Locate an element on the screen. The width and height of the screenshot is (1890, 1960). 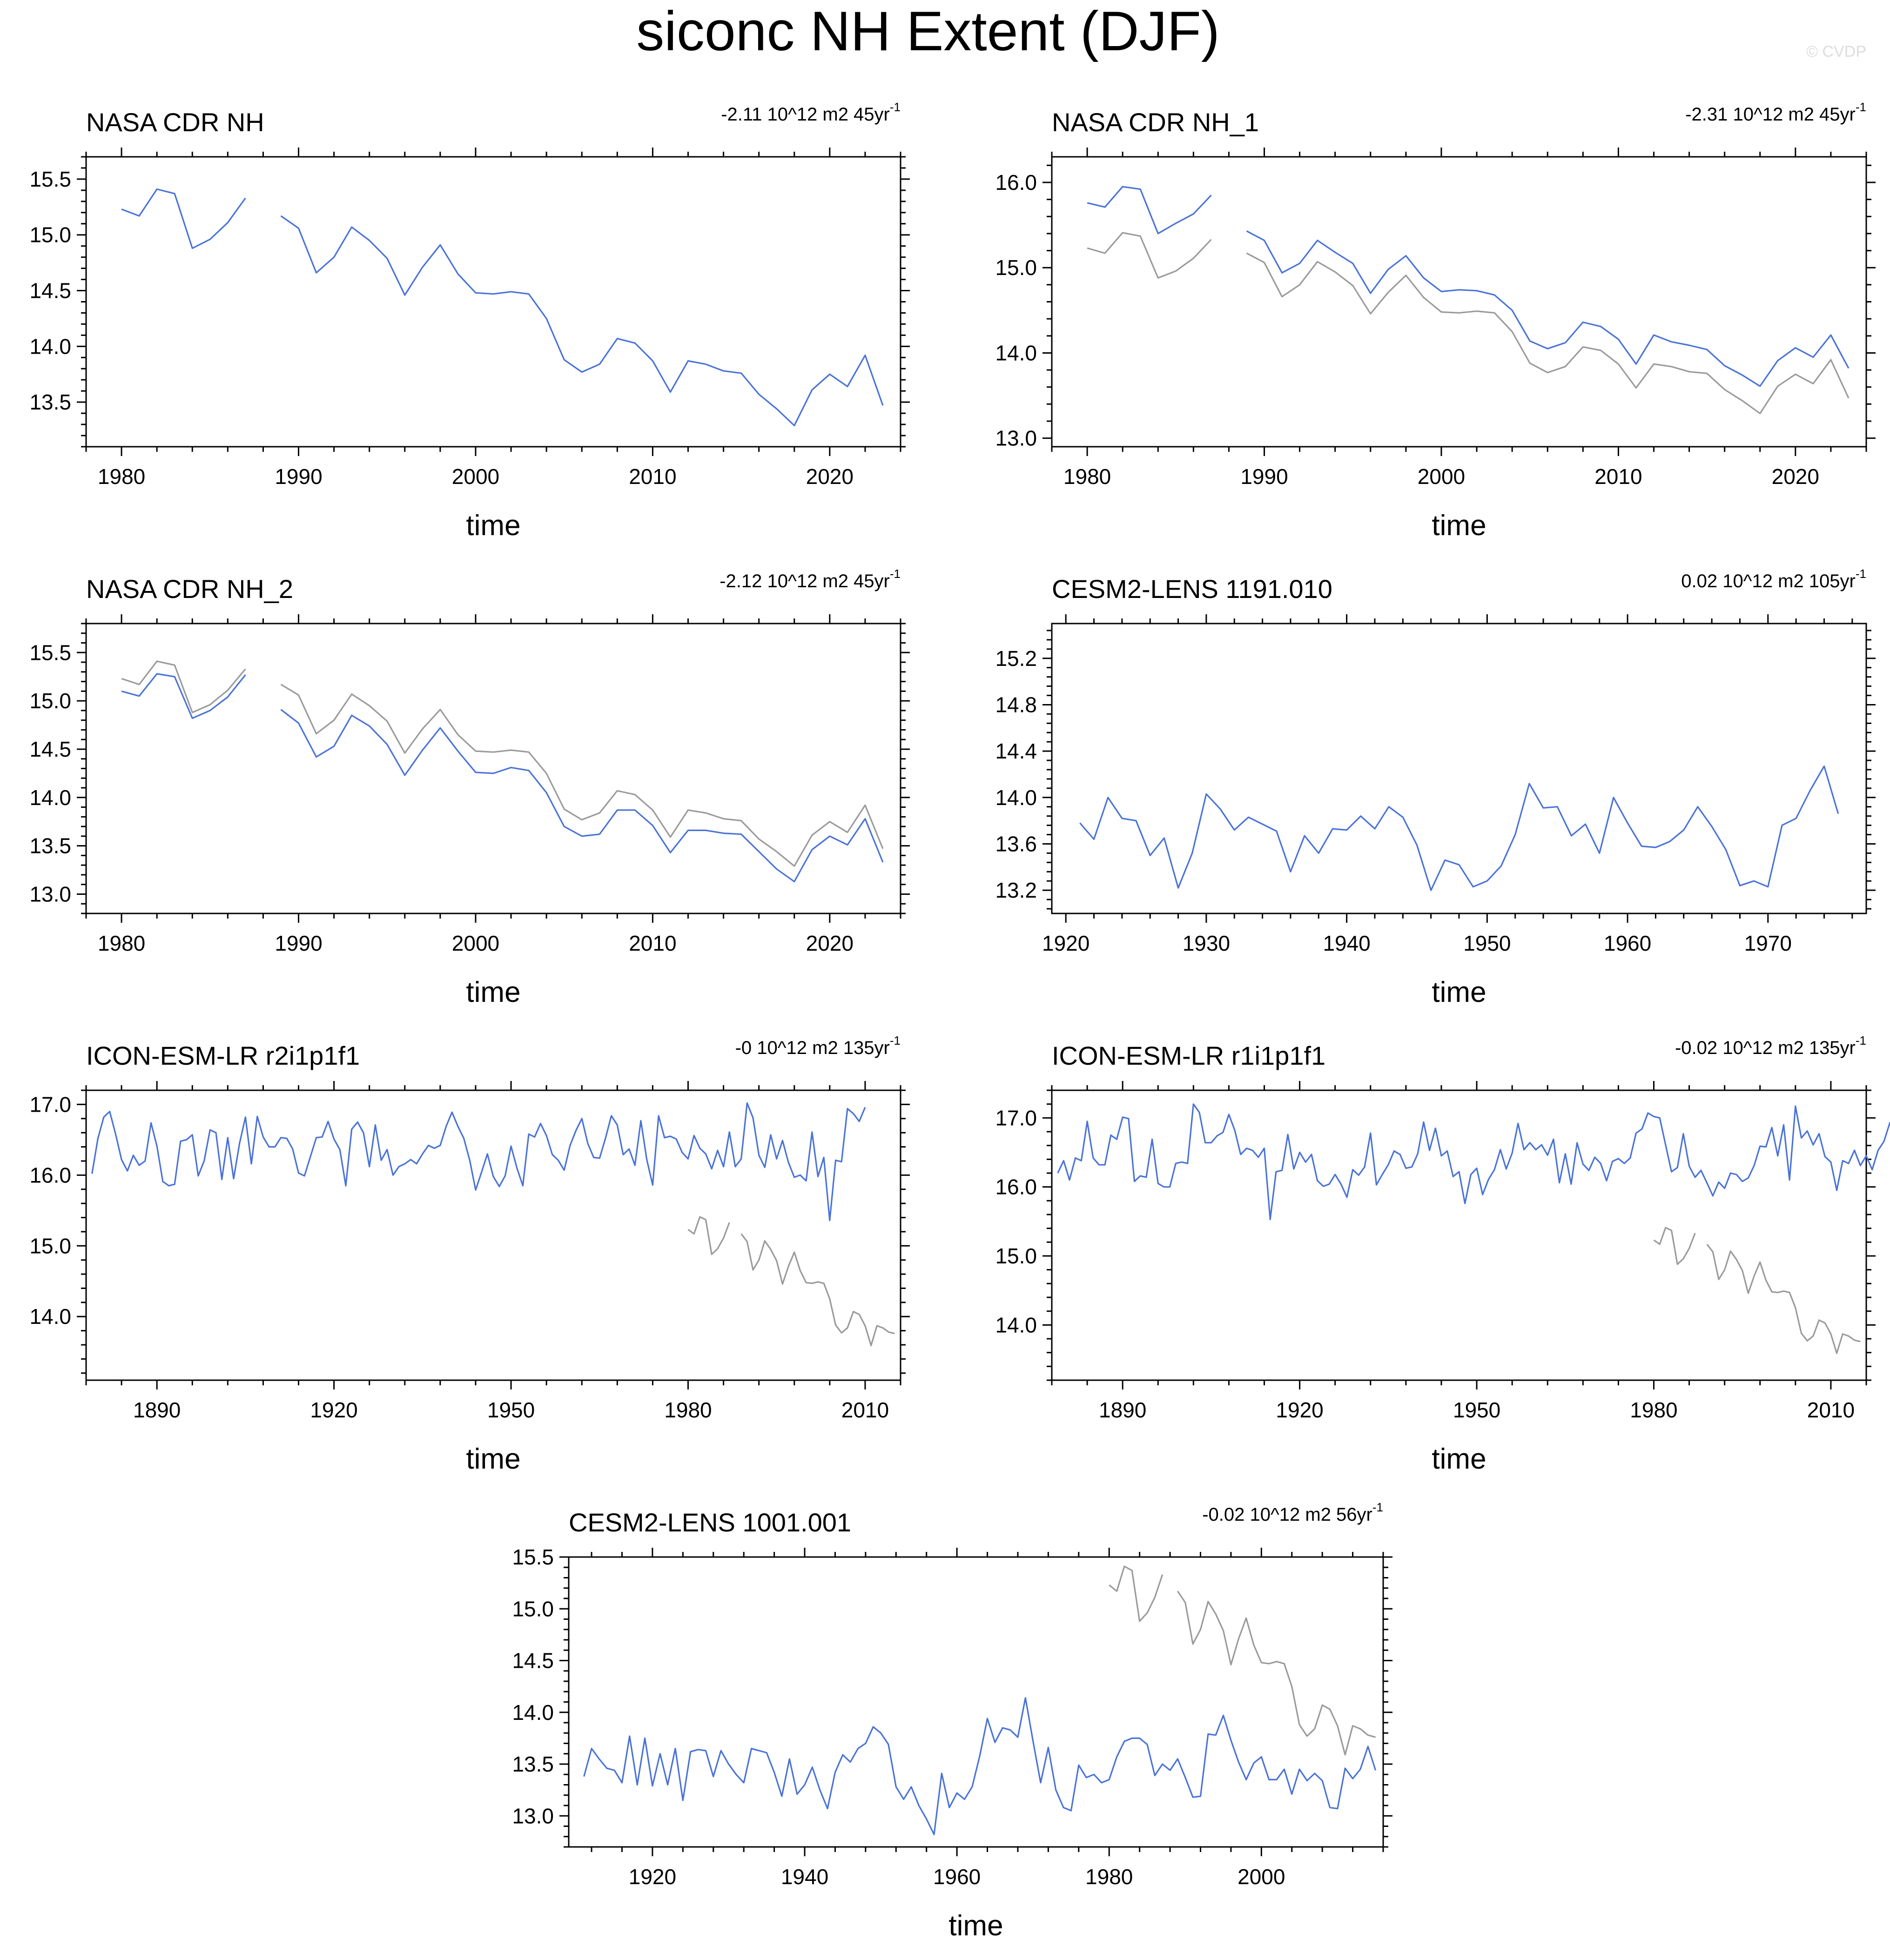
trend-annotation: -0 10^12 m2 135yr-1 is located at coordinates (818, 1046).